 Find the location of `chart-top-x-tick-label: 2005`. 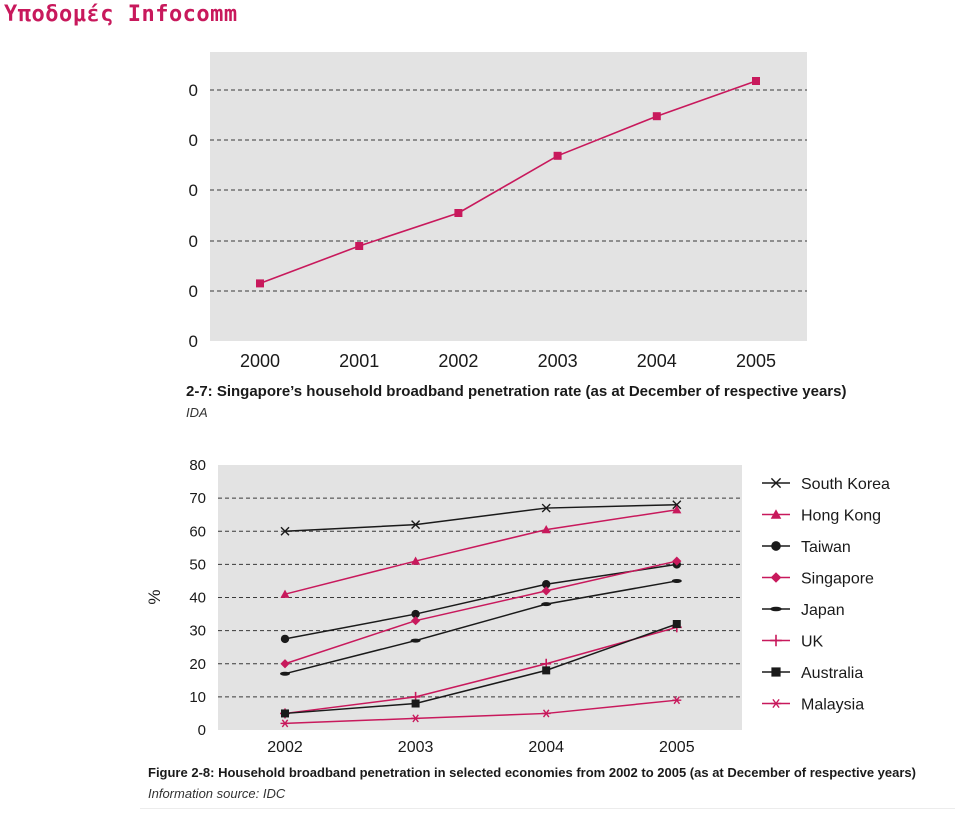

chart-top-x-tick-label: 2005 is located at coordinates (756, 361).